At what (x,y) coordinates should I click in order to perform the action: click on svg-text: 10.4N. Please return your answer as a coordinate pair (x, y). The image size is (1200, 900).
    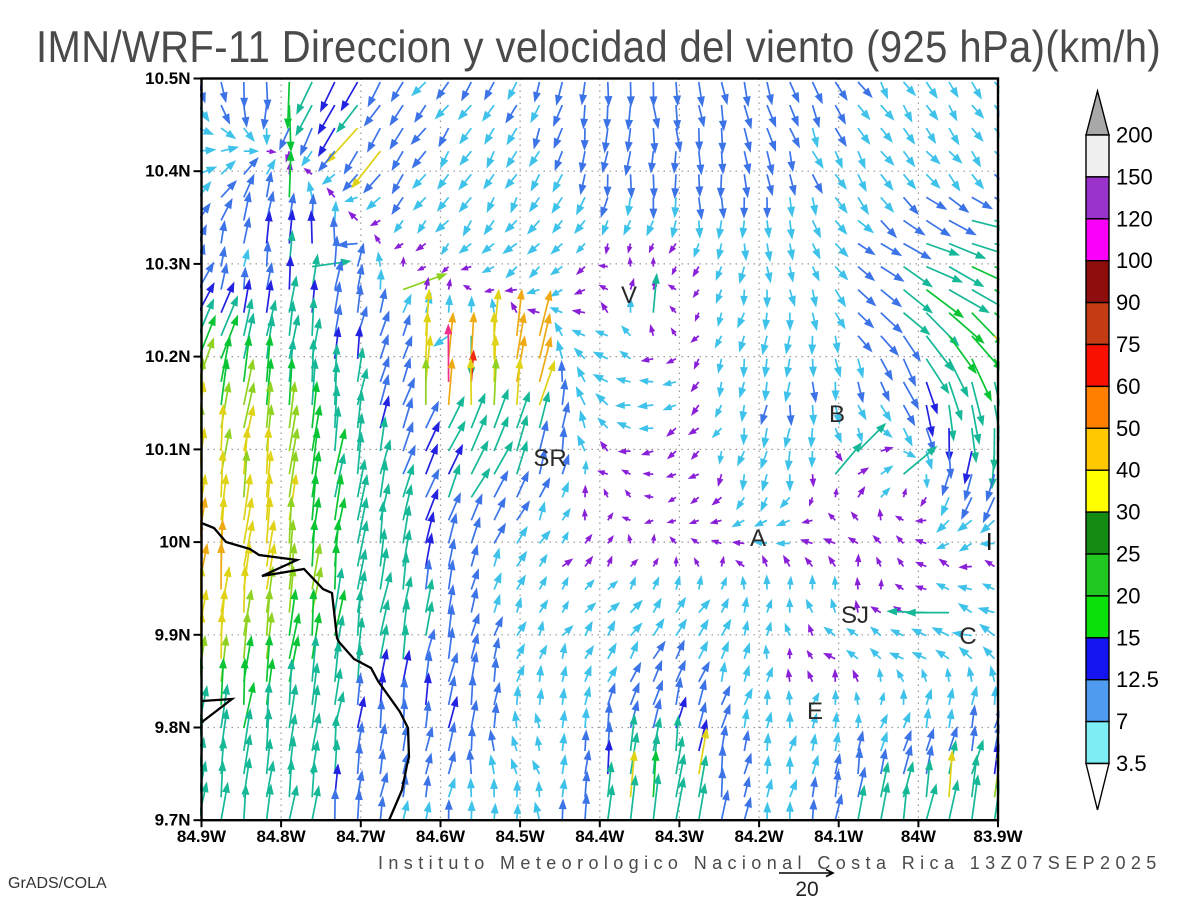
    Looking at the image, I should click on (167, 171).